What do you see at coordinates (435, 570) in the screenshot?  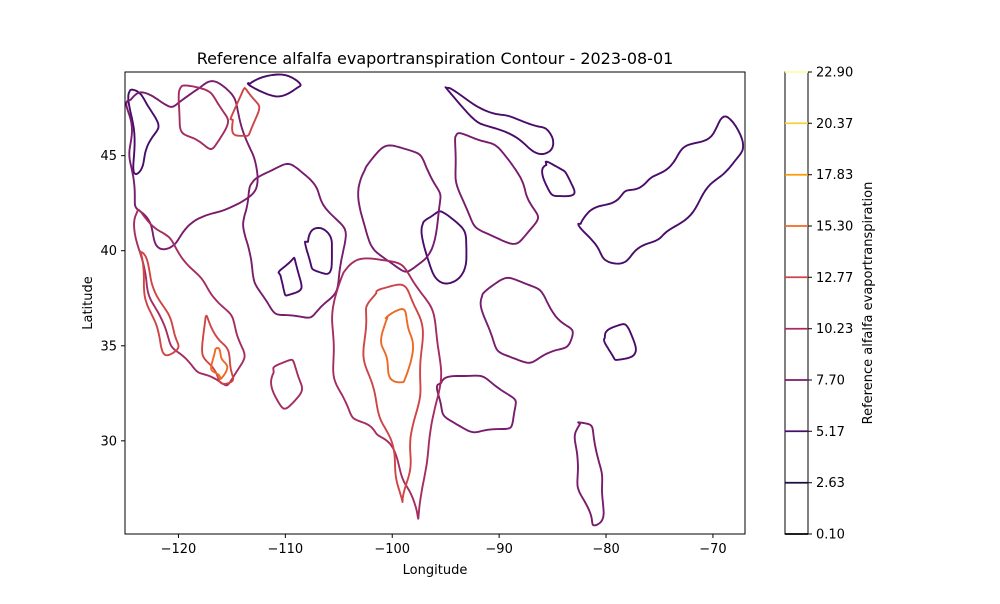 I see `x-axis-label: Longitude` at bounding box center [435, 570].